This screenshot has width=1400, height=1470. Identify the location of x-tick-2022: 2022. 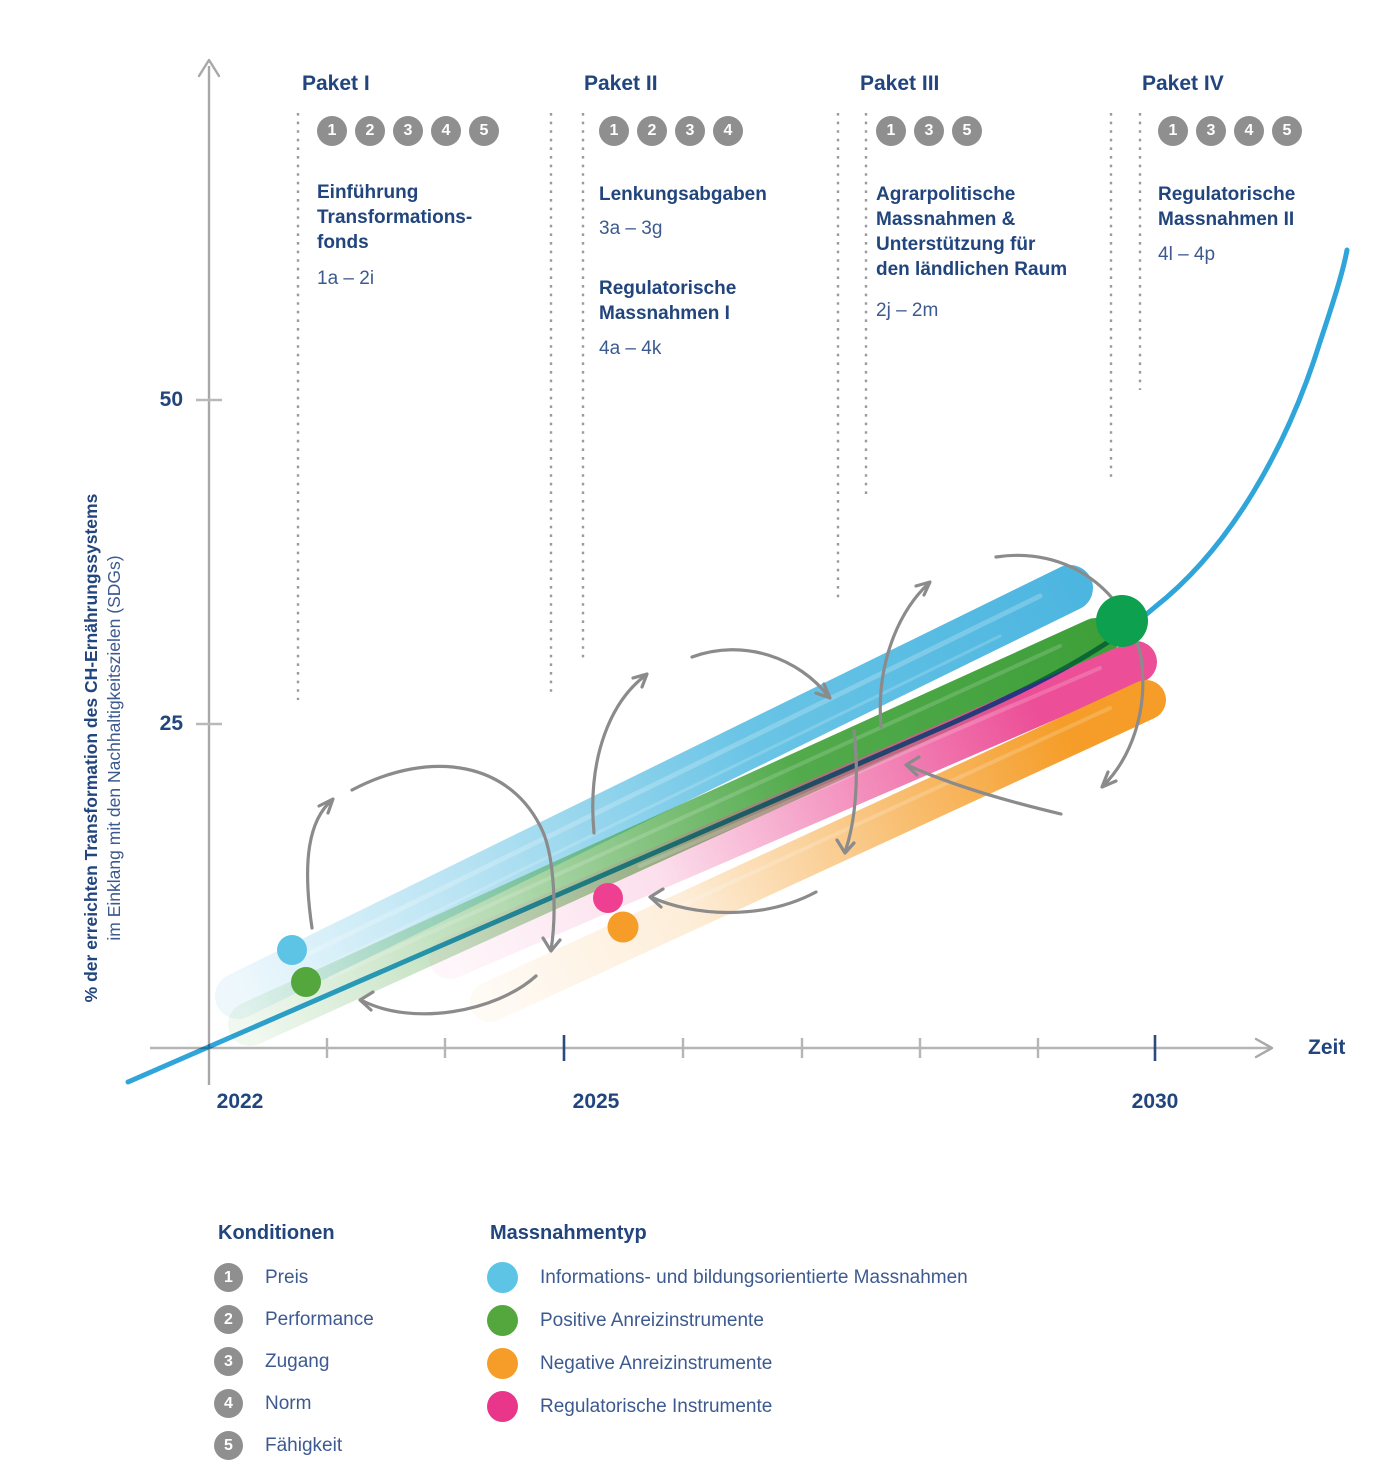
(240, 1101).